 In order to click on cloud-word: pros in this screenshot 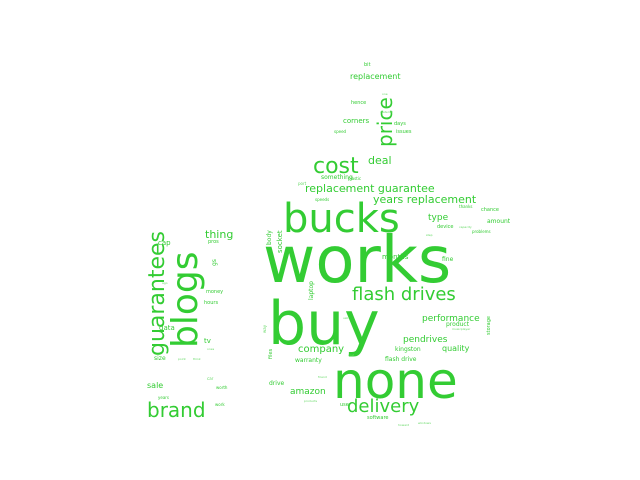, I will do `click(213, 242)`.